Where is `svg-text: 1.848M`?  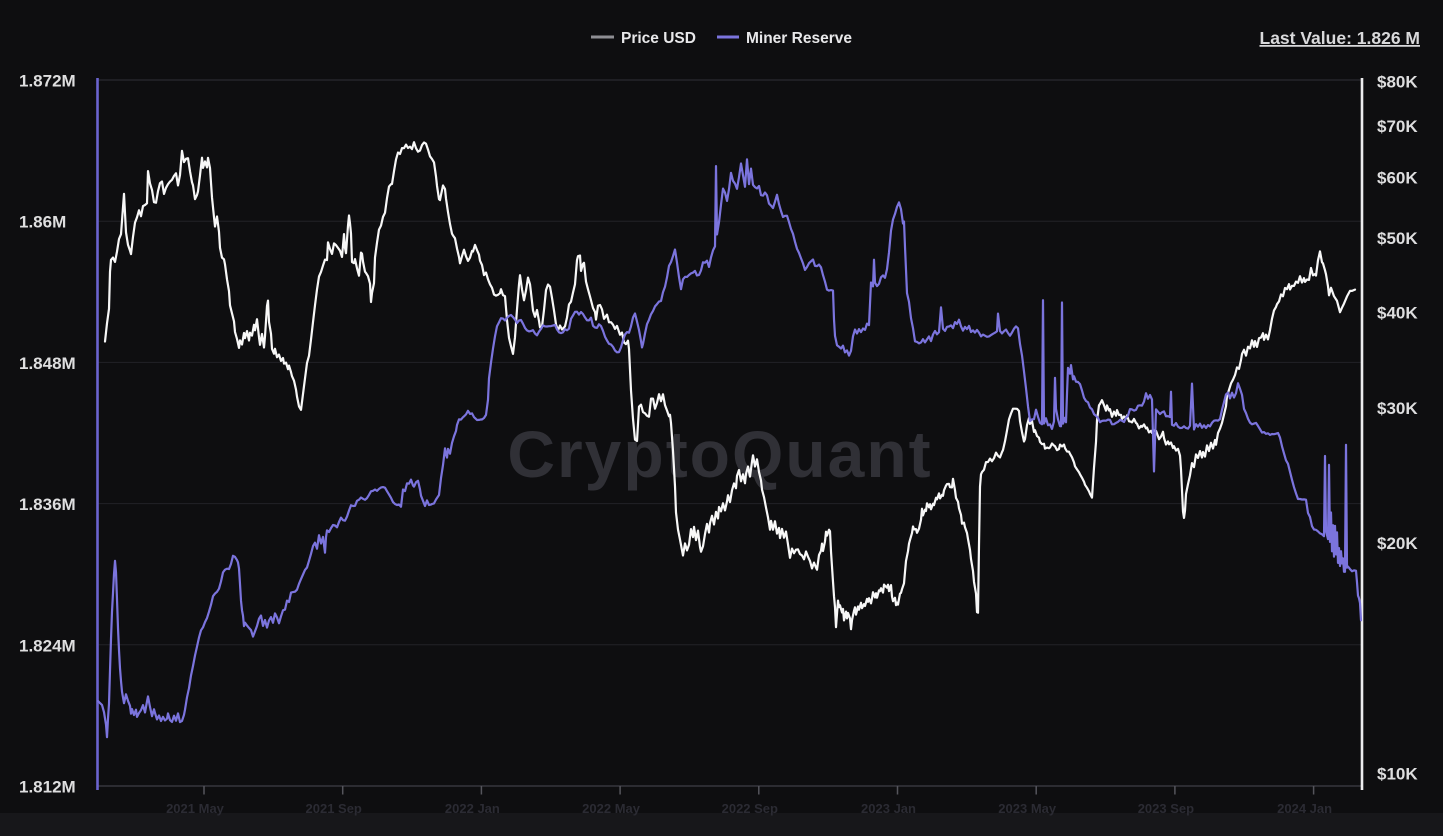
svg-text: 1.848M is located at coordinates (47, 363).